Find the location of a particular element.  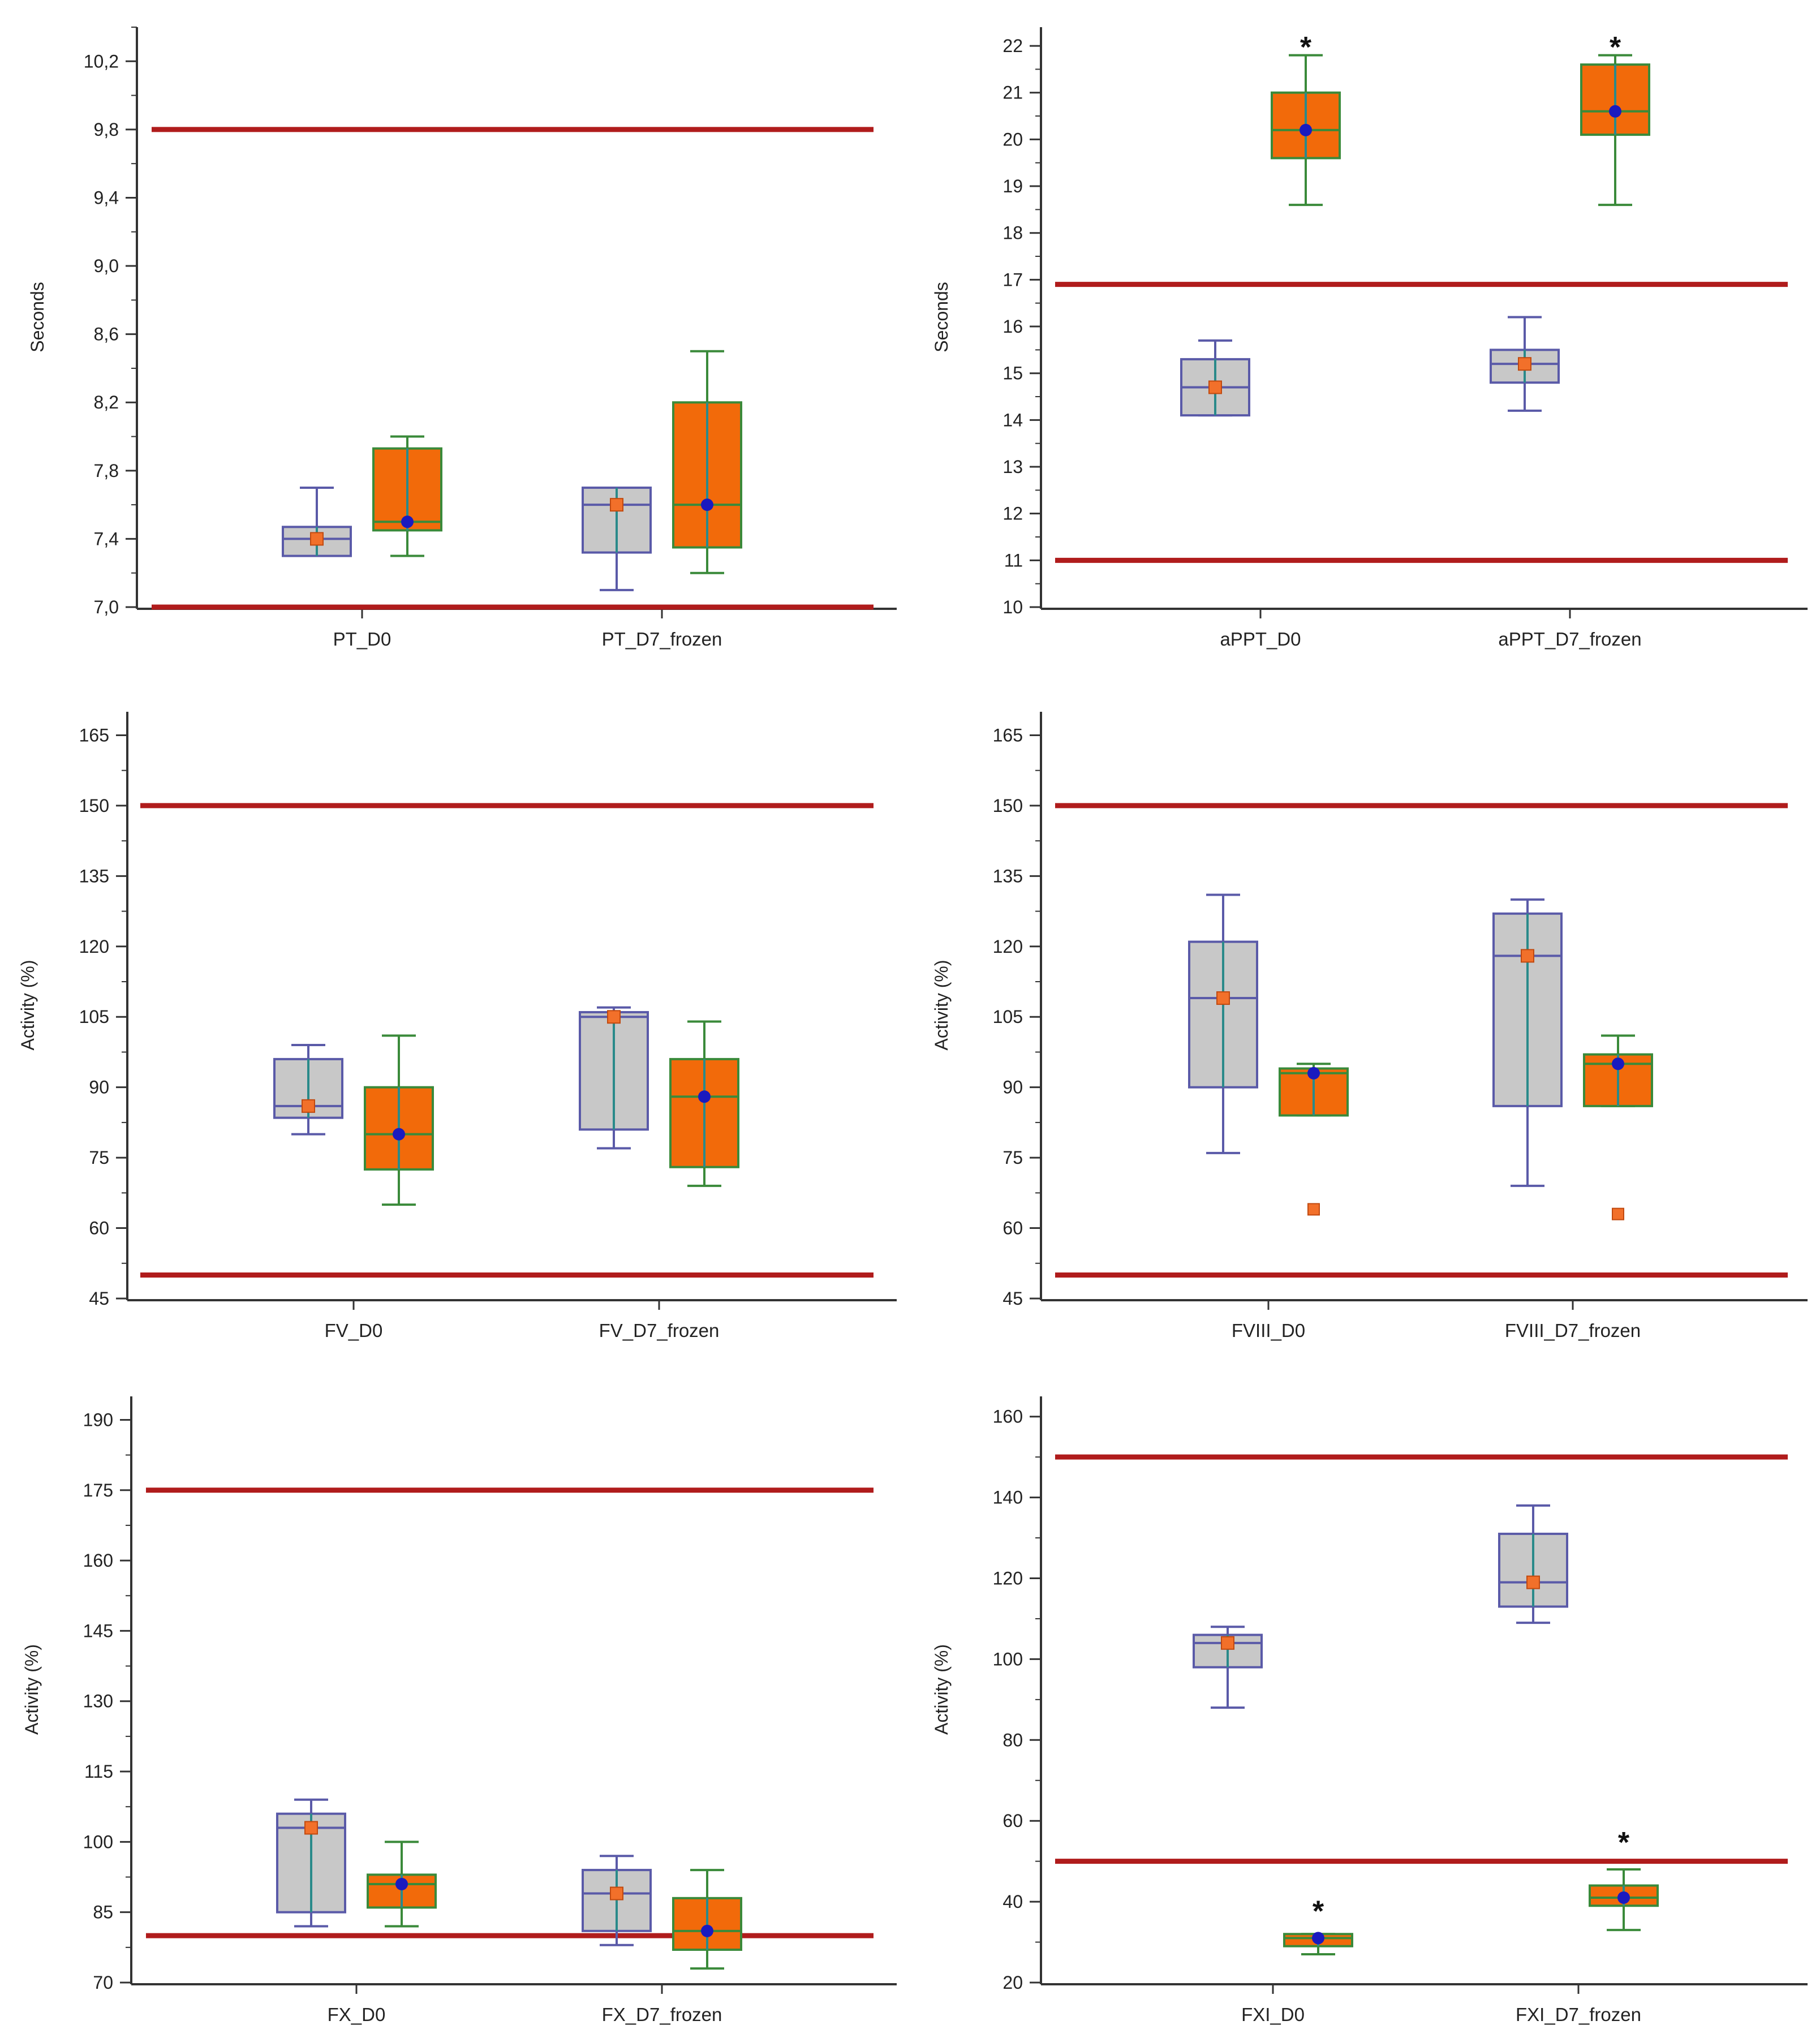

y-tick-label: 80 is located at coordinates (1012, 1740).